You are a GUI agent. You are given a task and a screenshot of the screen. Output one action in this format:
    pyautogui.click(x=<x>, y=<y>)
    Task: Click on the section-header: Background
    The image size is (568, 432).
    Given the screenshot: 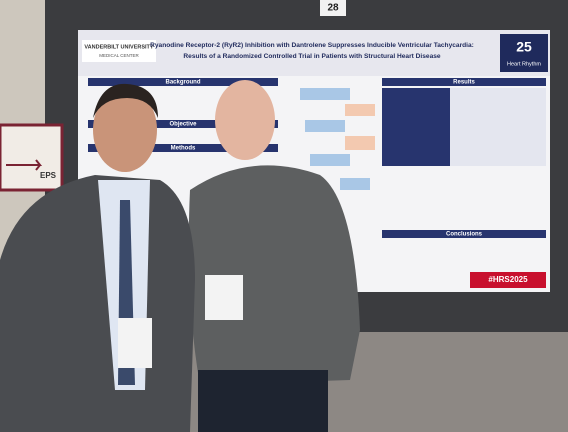 What is the action you would take?
    pyautogui.click(x=182, y=83)
    